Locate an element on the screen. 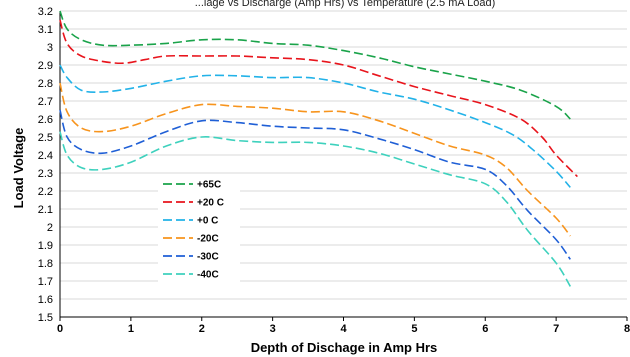 The width and height of the screenshot is (630, 357). x-tick-label: 0 is located at coordinates (60, 329).